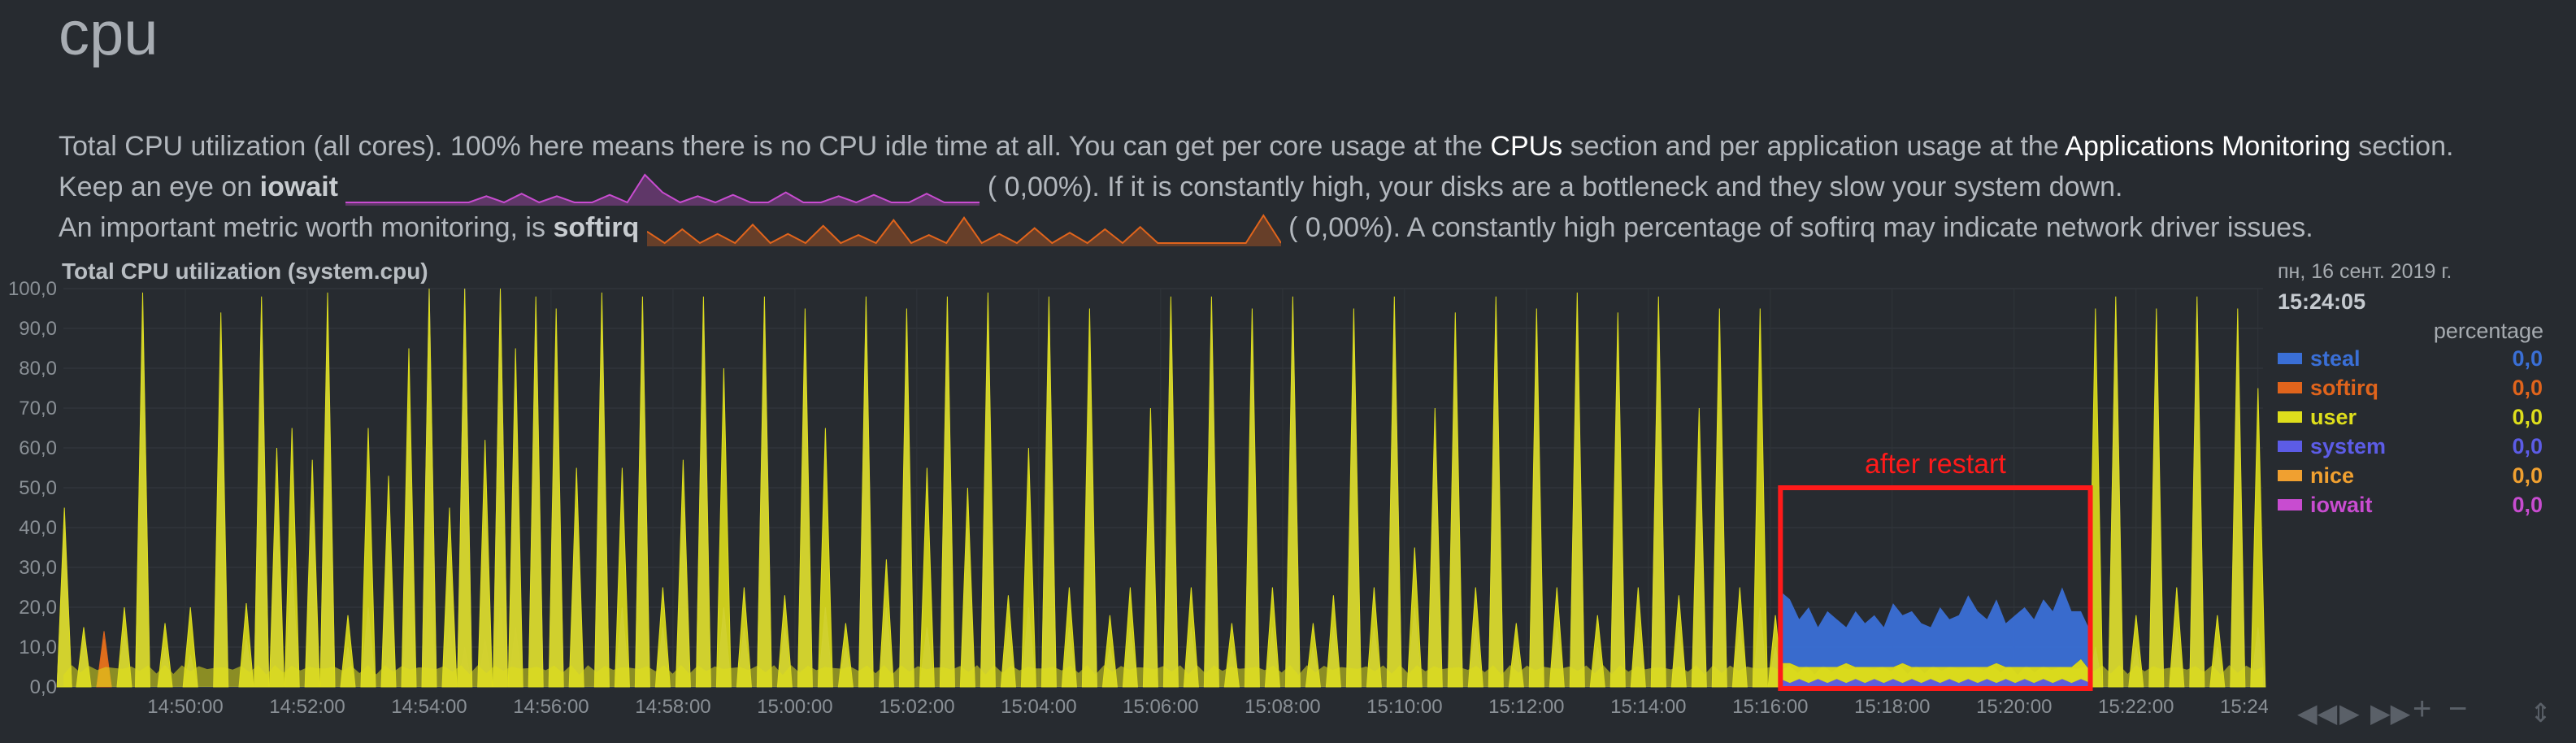  I want to click on resize-handle: ⇕, so click(2541, 713).